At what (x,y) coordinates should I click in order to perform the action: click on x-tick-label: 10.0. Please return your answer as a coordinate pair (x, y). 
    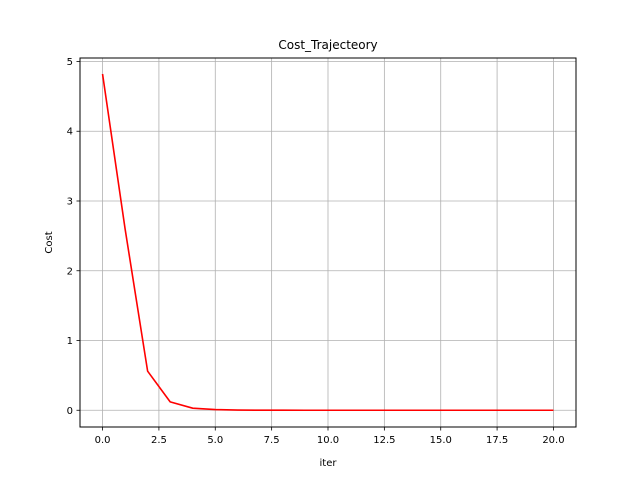
    Looking at the image, I should click on (328, 440).